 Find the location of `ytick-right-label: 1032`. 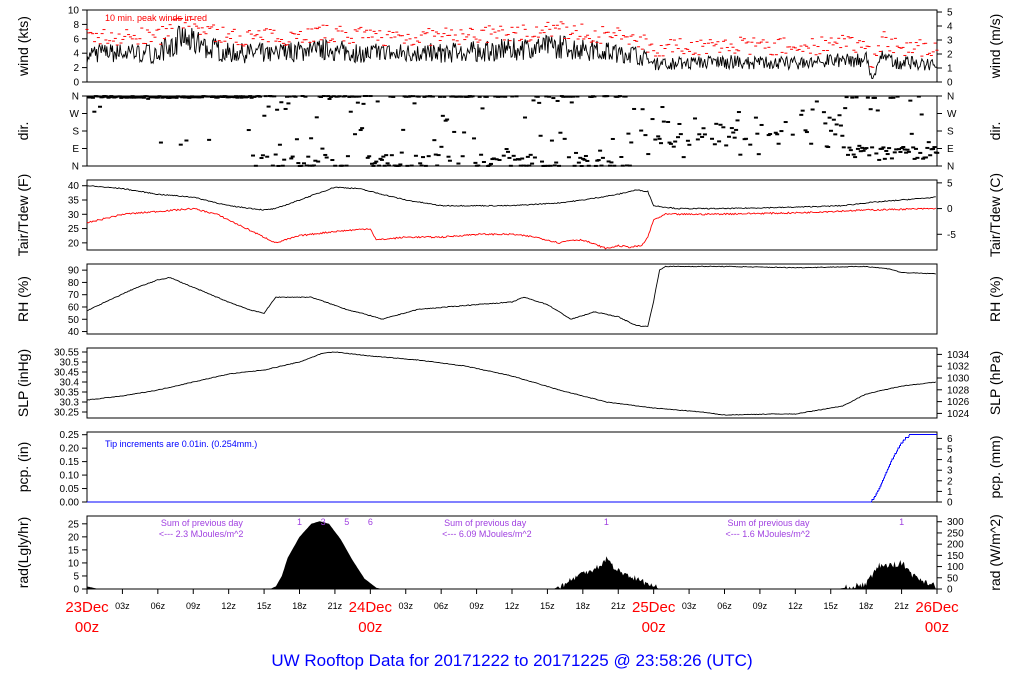

ytick-right-label: 1032 is located at coordinates (958, 367).